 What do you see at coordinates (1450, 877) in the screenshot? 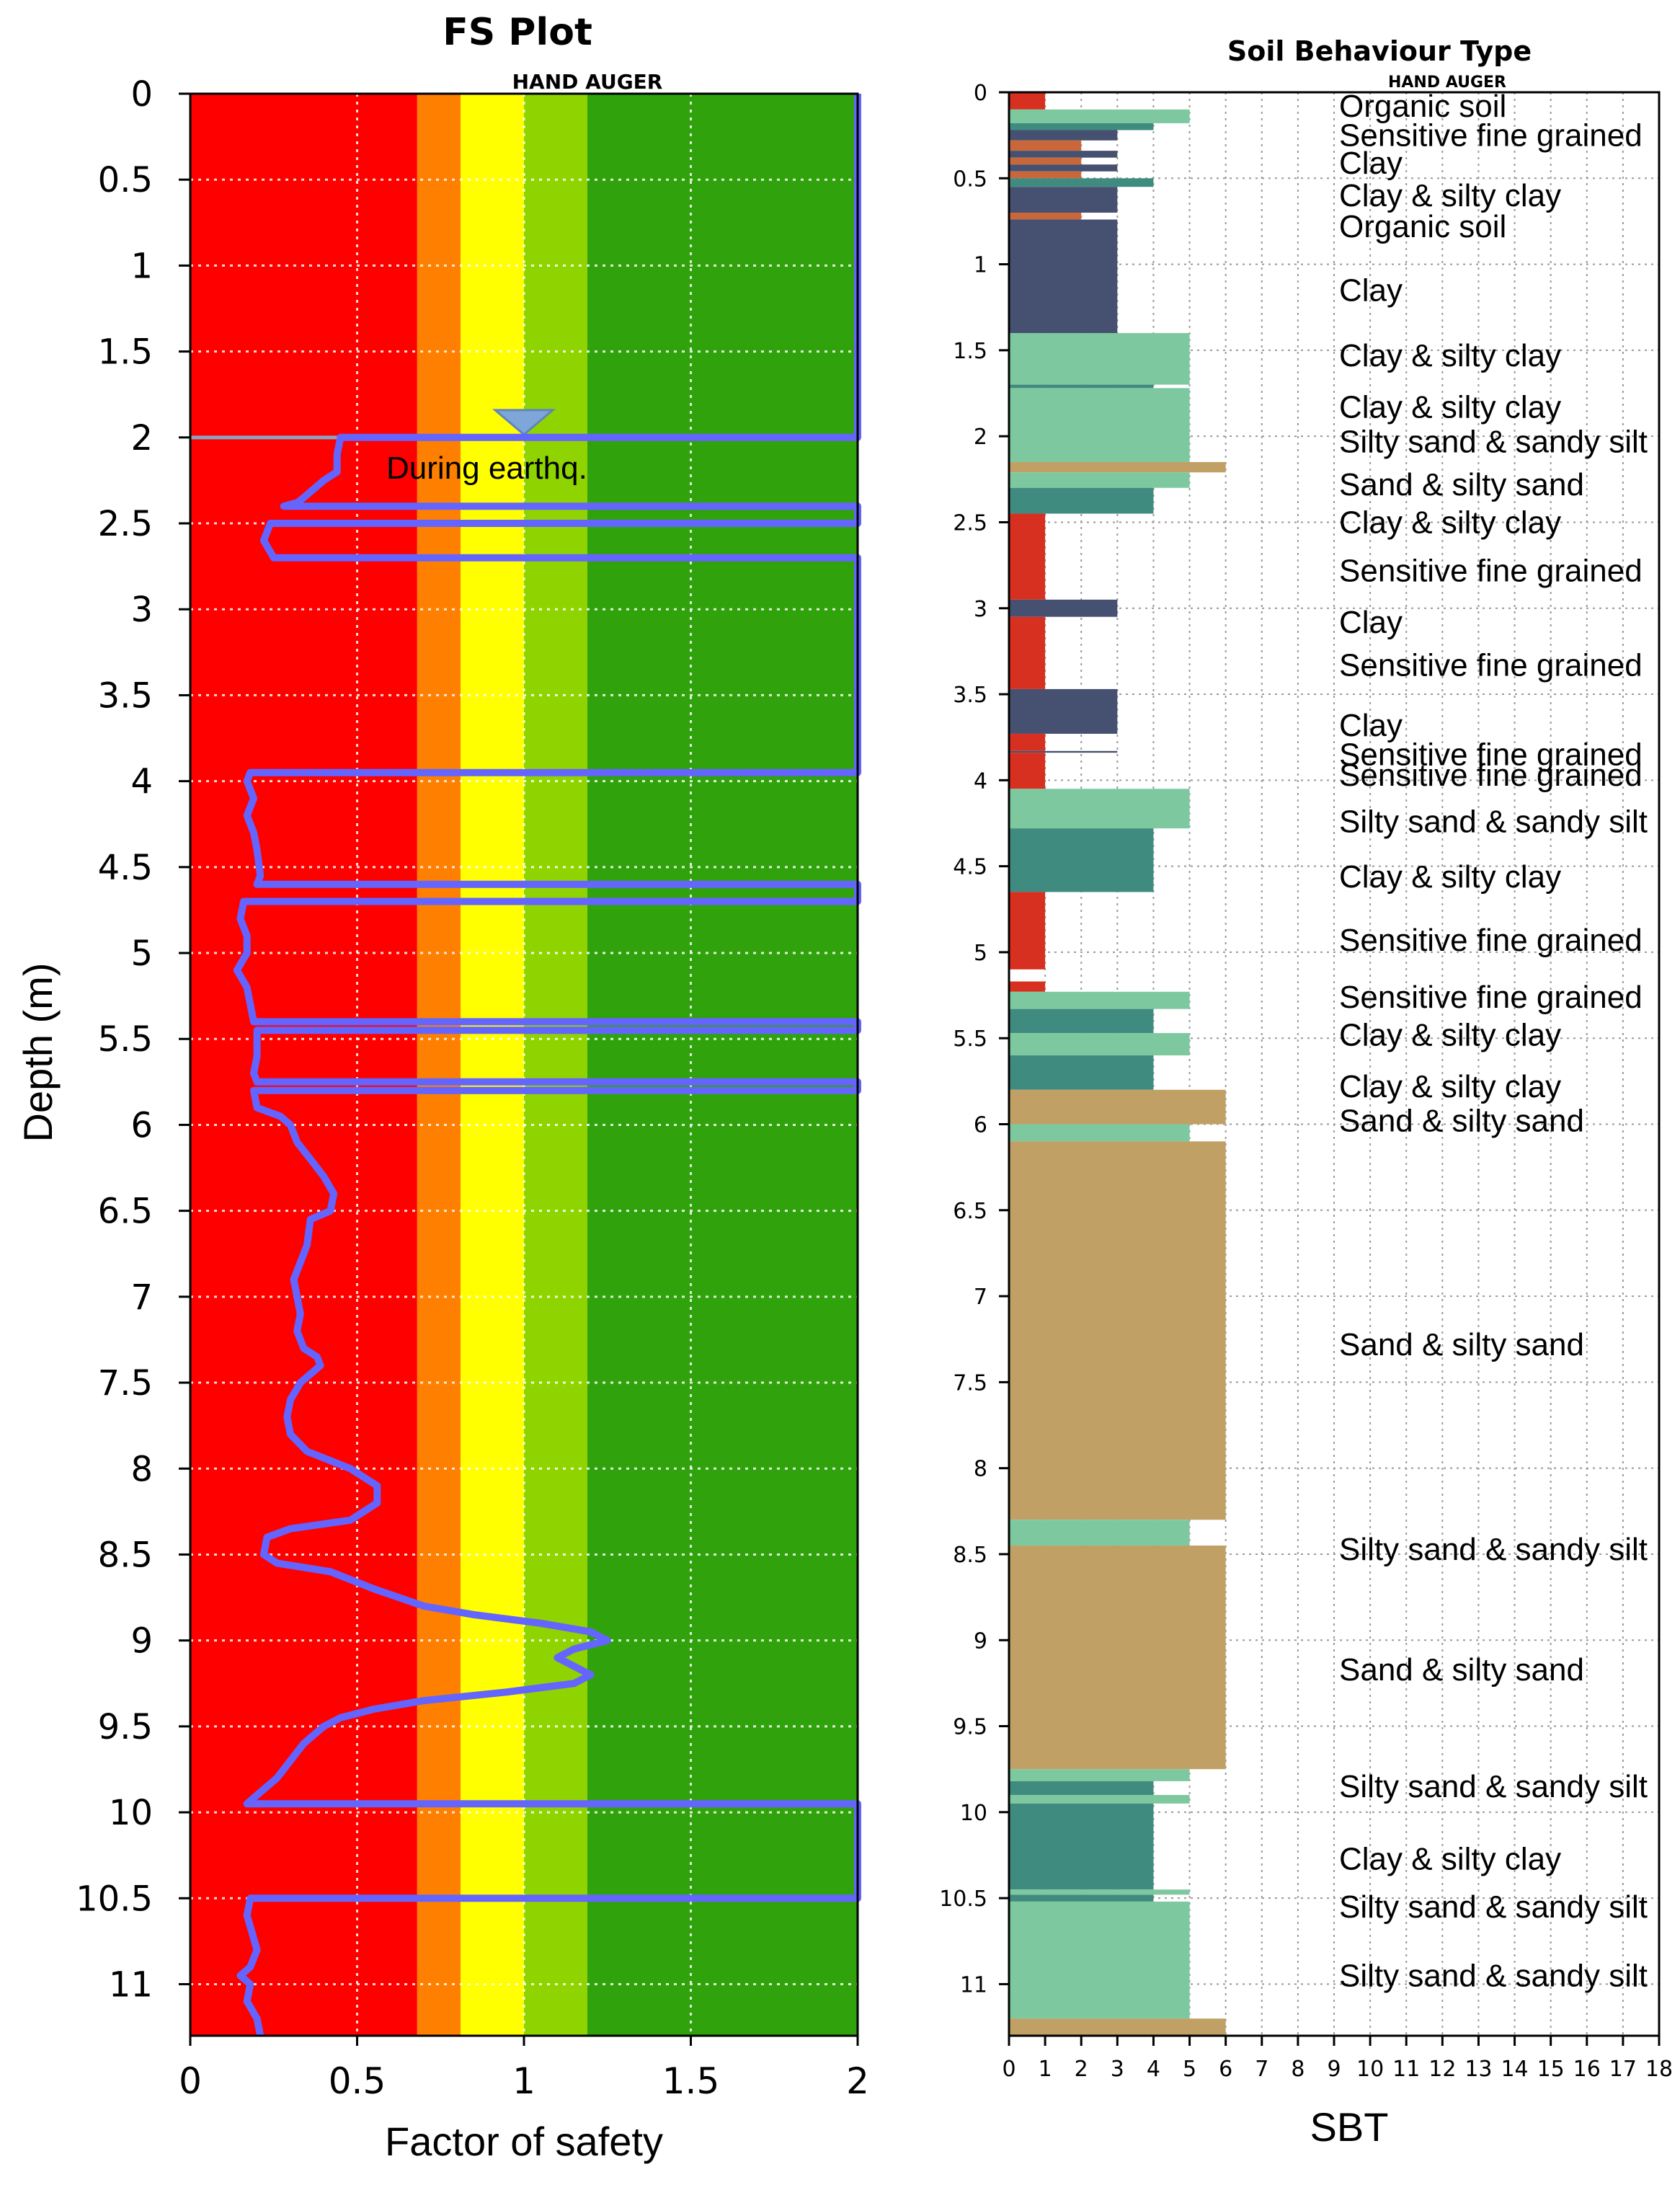
I see `sbt-annotation-18: Clay & silty clay` at bounding box center [1450, 877].